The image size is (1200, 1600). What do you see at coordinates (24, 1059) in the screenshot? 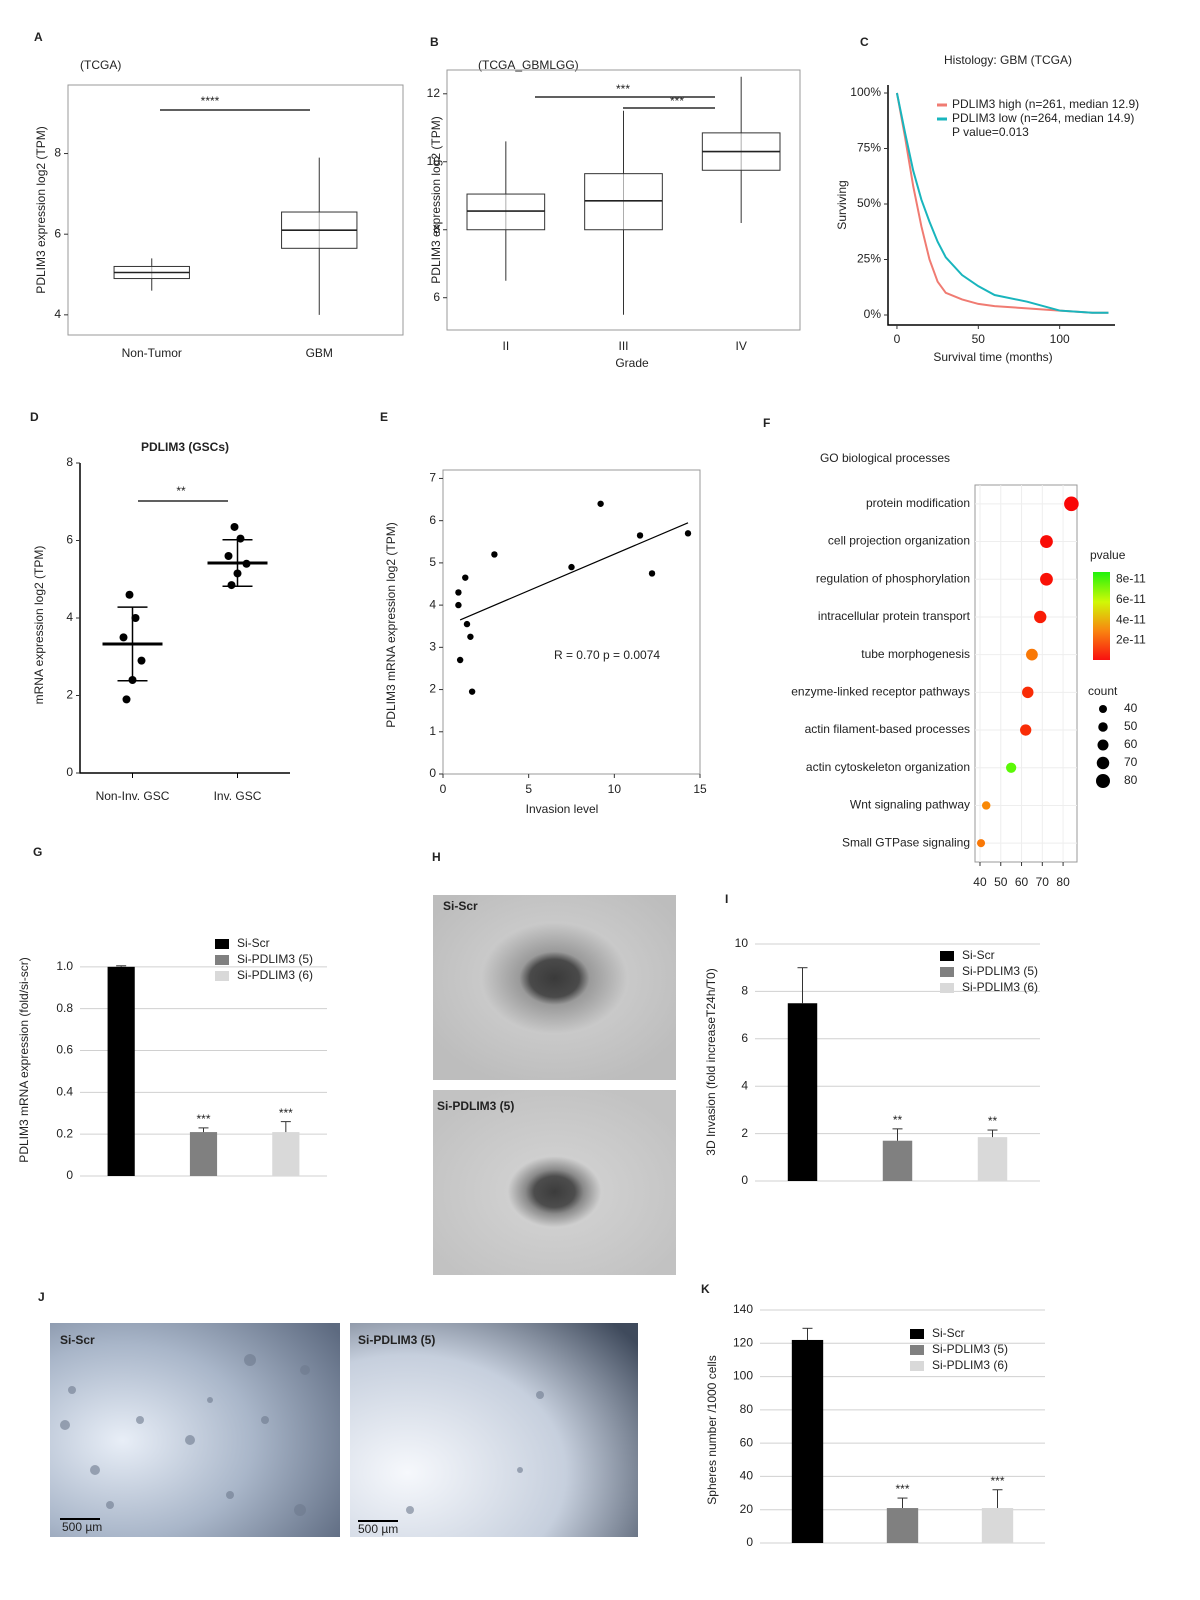
I see `y-axis-label: PDLIM3 mRNA expression (fold/si-scr)` at bounding box center [24, 1059].